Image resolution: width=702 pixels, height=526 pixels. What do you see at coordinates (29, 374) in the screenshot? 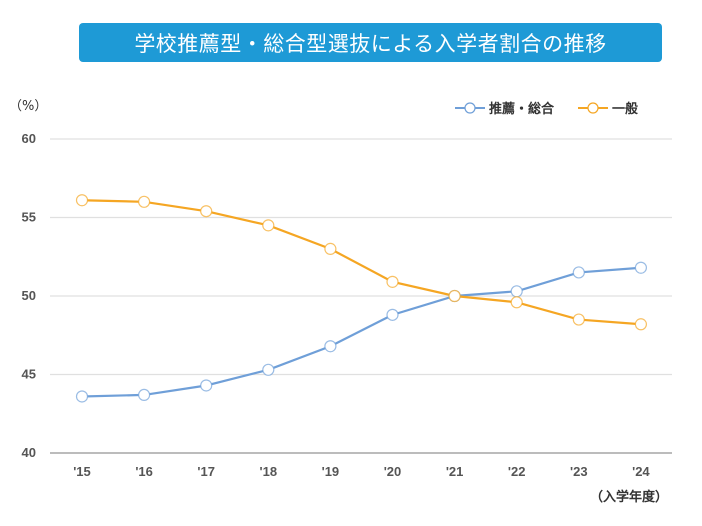
I see `y-tick-label: 45` at bounding box center [29, 374].